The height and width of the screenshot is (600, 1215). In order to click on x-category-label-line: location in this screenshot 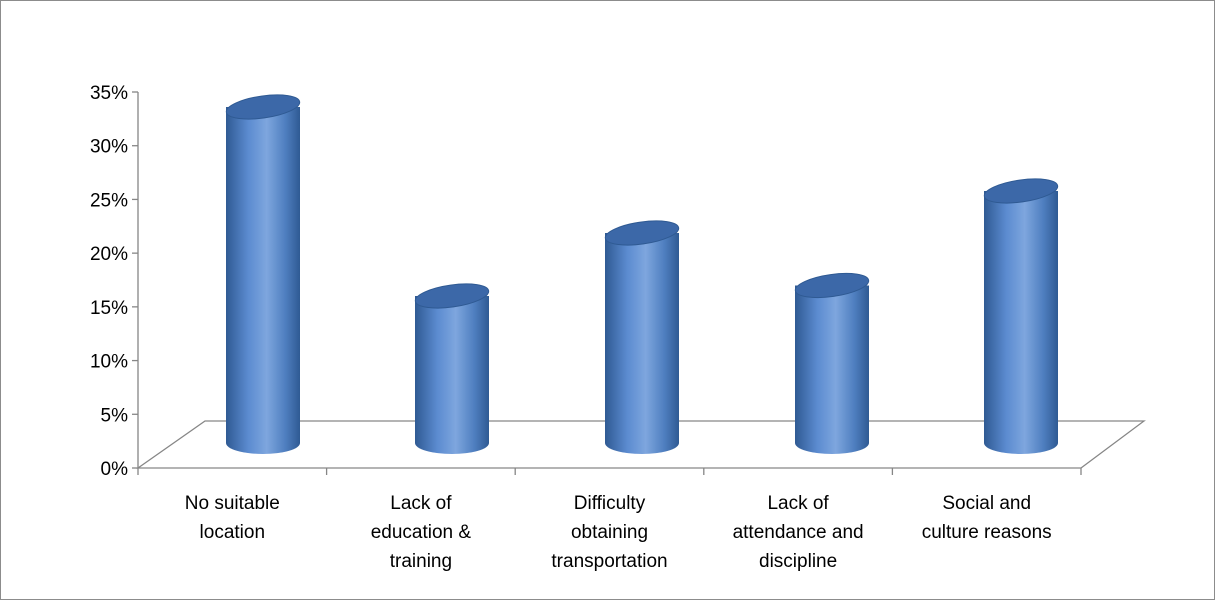, I will do `click(233, 532)`.